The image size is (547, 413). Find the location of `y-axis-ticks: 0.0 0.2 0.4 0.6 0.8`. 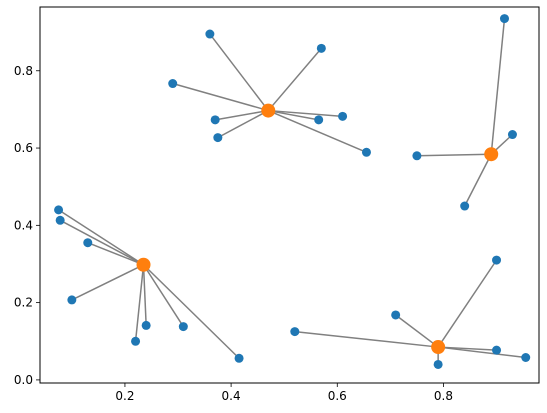

y-axis-ticks: 0.0 0.2 0.4 0.6 0.8 is located at coordinates (27, 225).